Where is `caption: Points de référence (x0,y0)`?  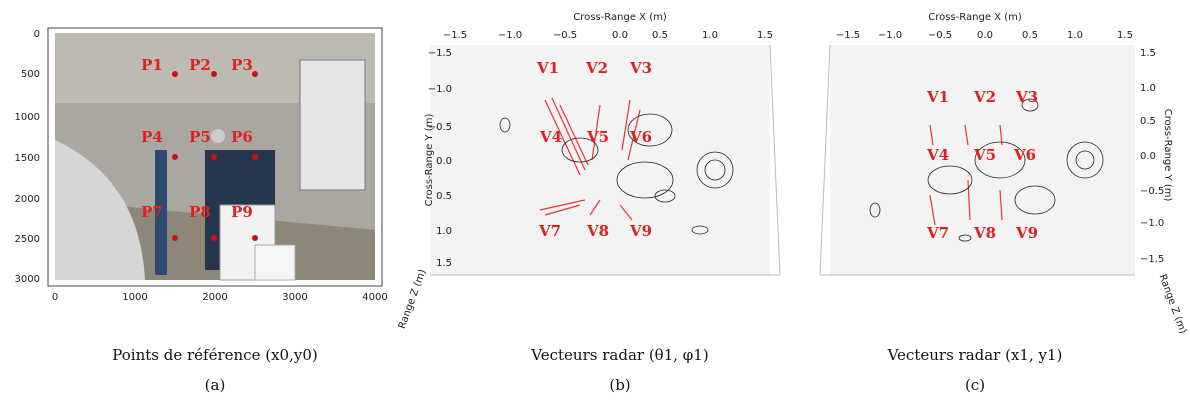
caption: Points de référence (x0,y0) is located at coordinates (214, 355).